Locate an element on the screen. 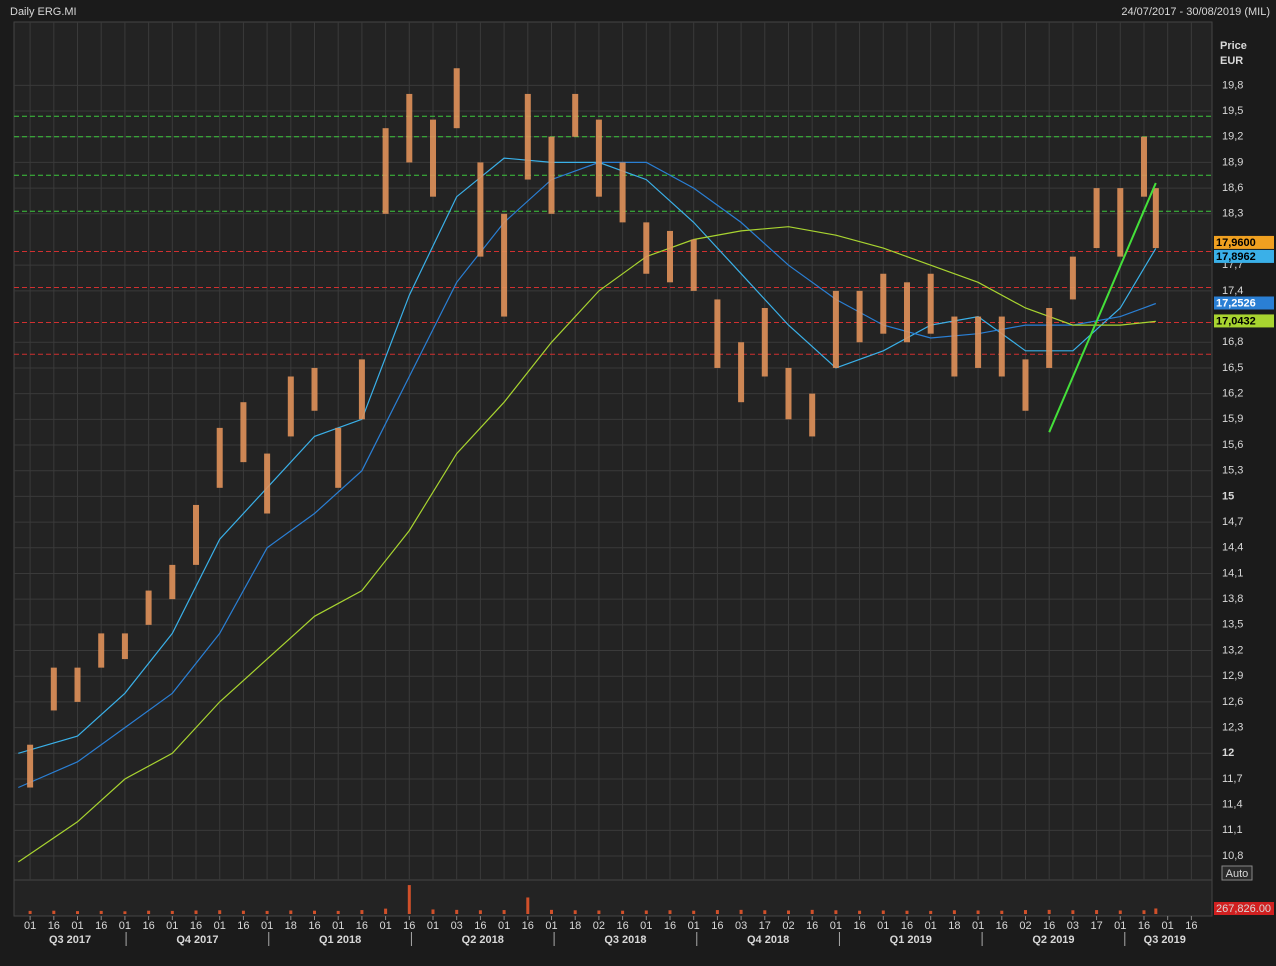 The image size is (1276, 966). y-tick-label: 10,8 is located at coordinates (1232, 856).